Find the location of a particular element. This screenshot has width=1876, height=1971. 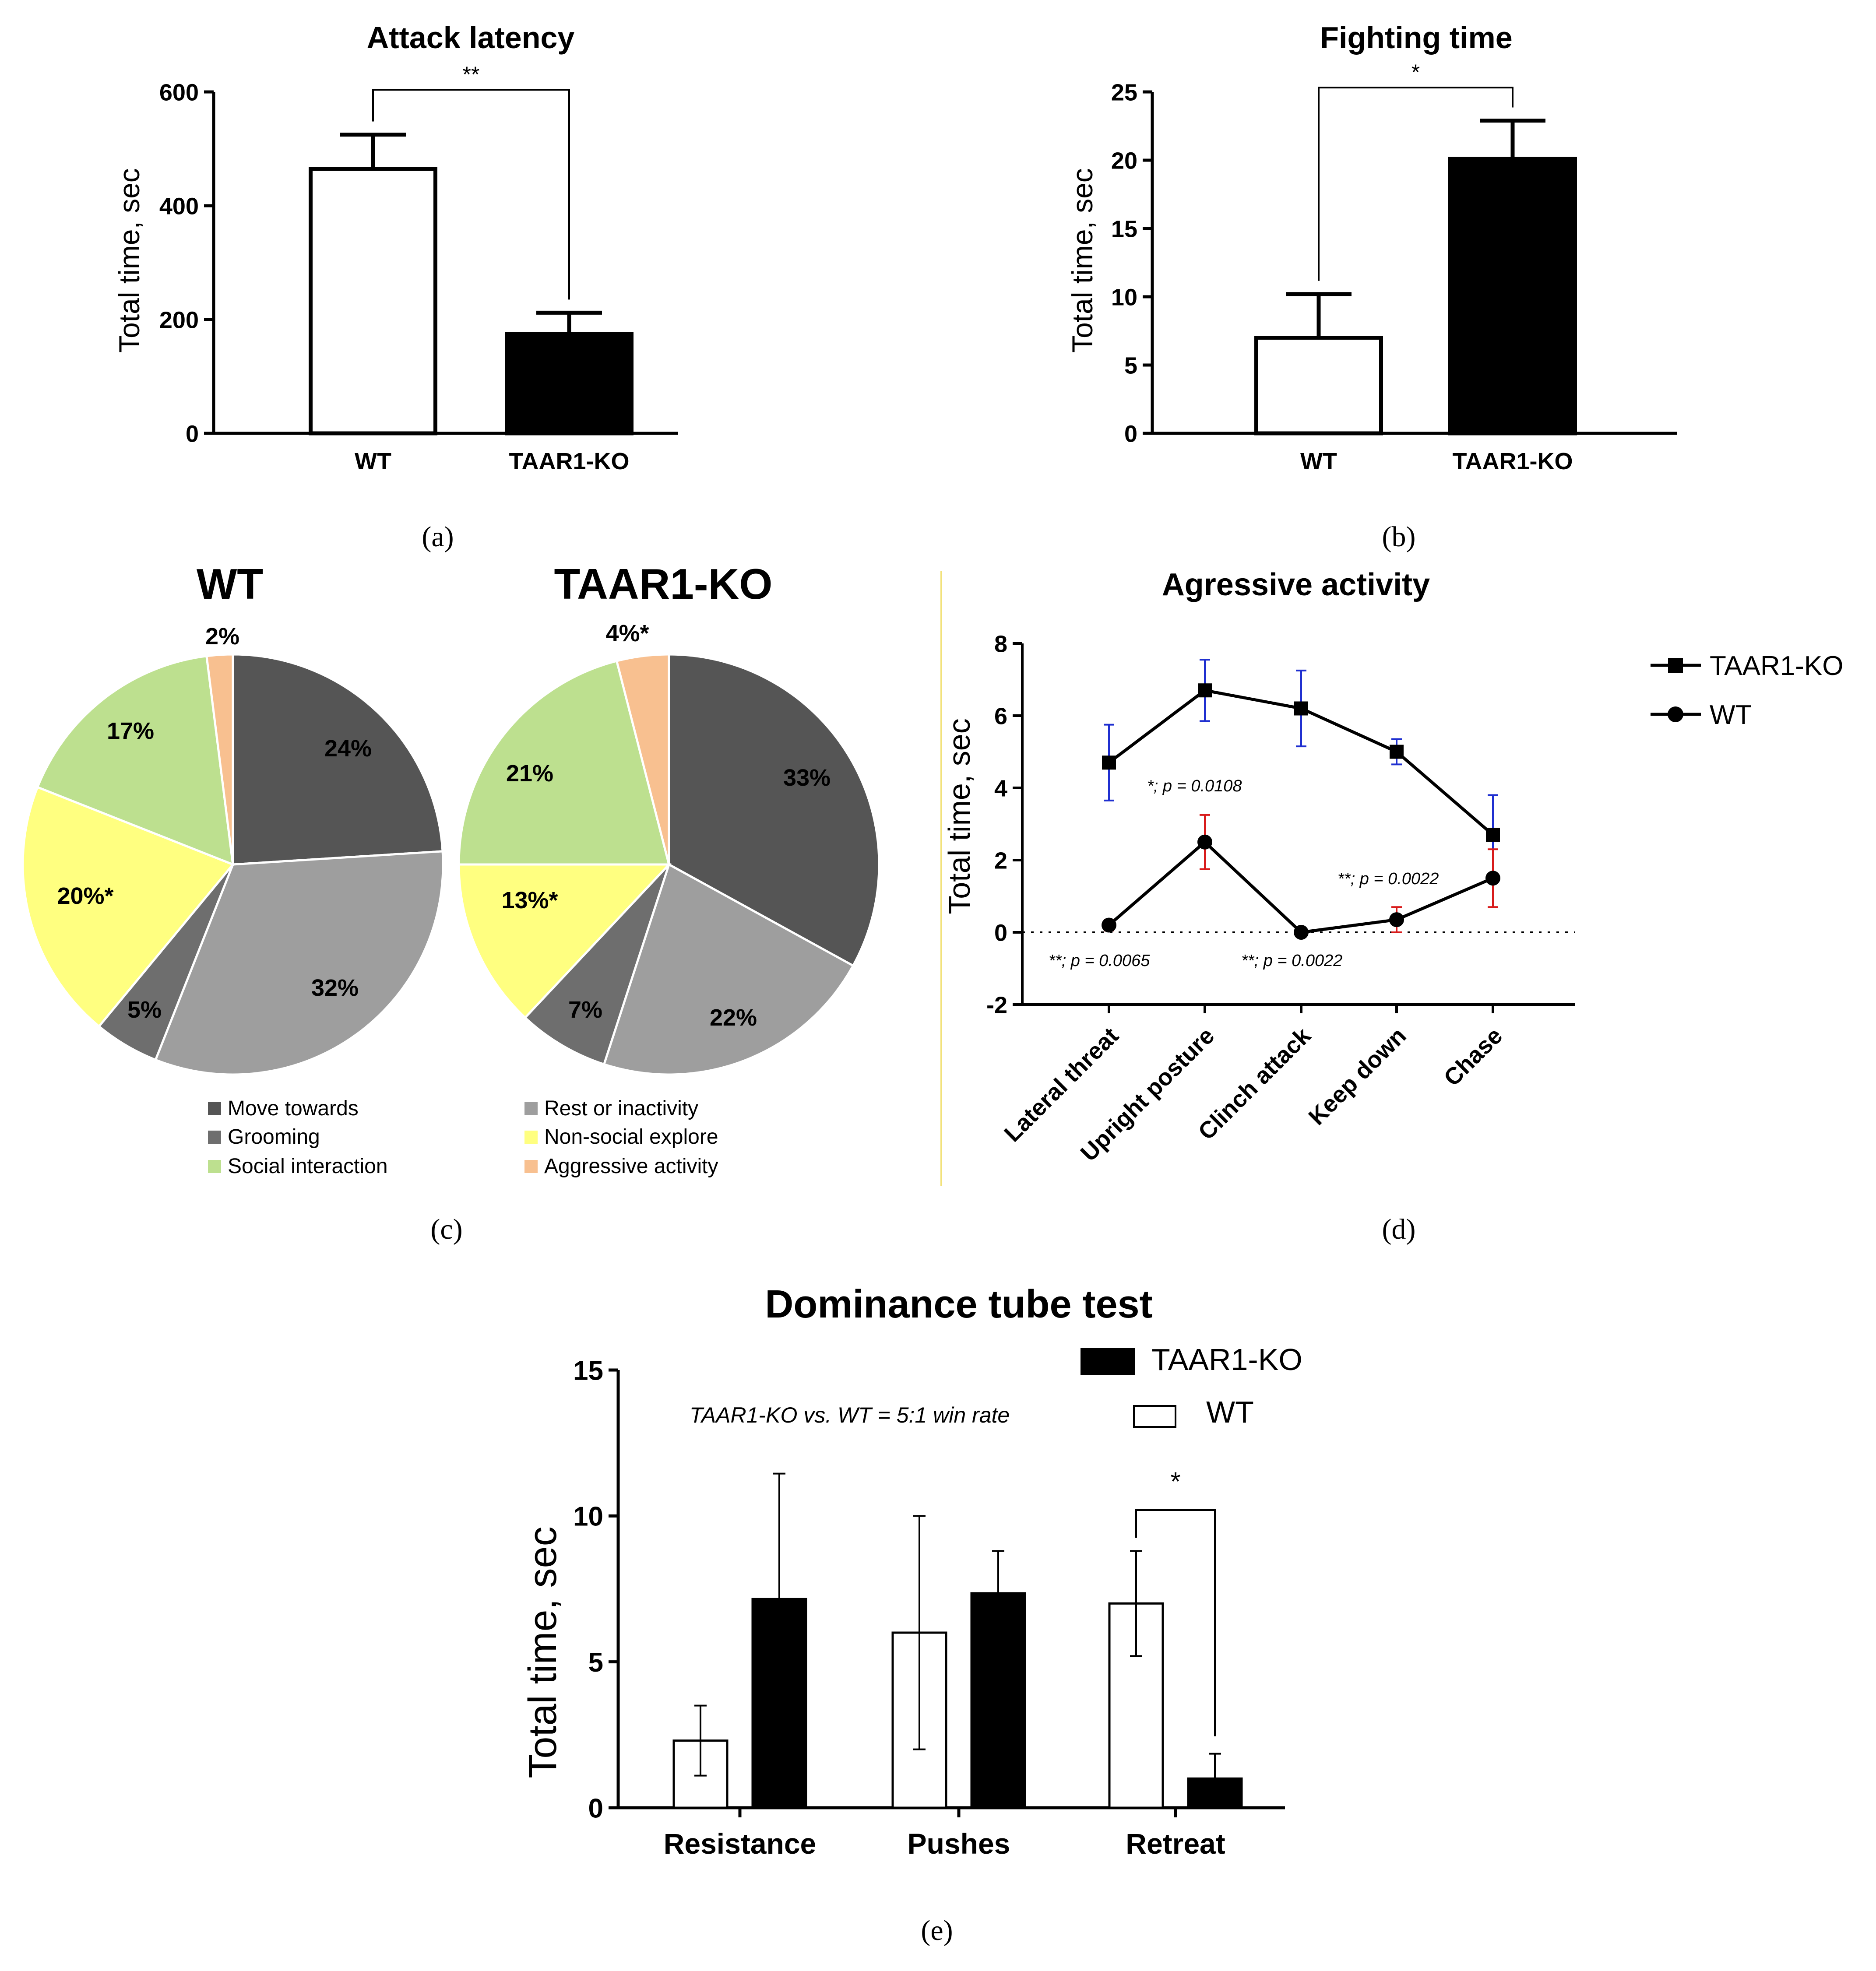

panel-a-axes: 0 200 400 600 WT TAAR1-KO is located at coordinates (418, 276).